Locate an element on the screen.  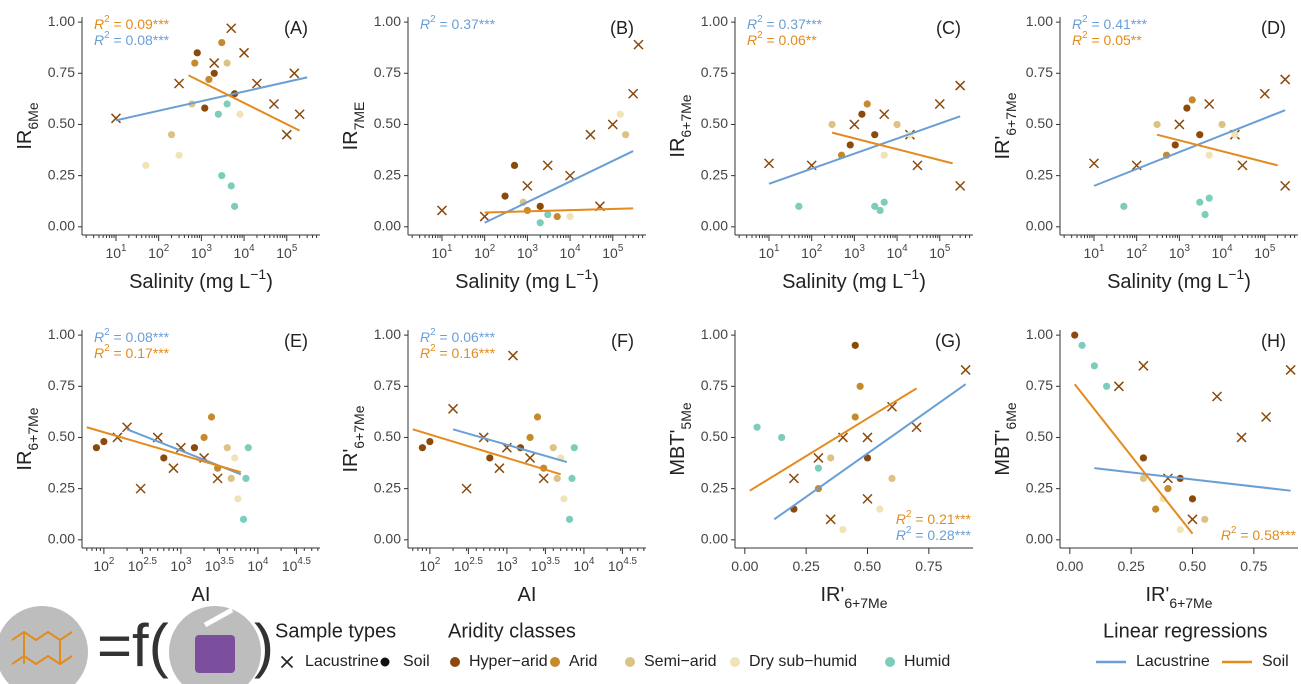
x-axis-label: IR'6+7Me is located at coordinates (853, 597).